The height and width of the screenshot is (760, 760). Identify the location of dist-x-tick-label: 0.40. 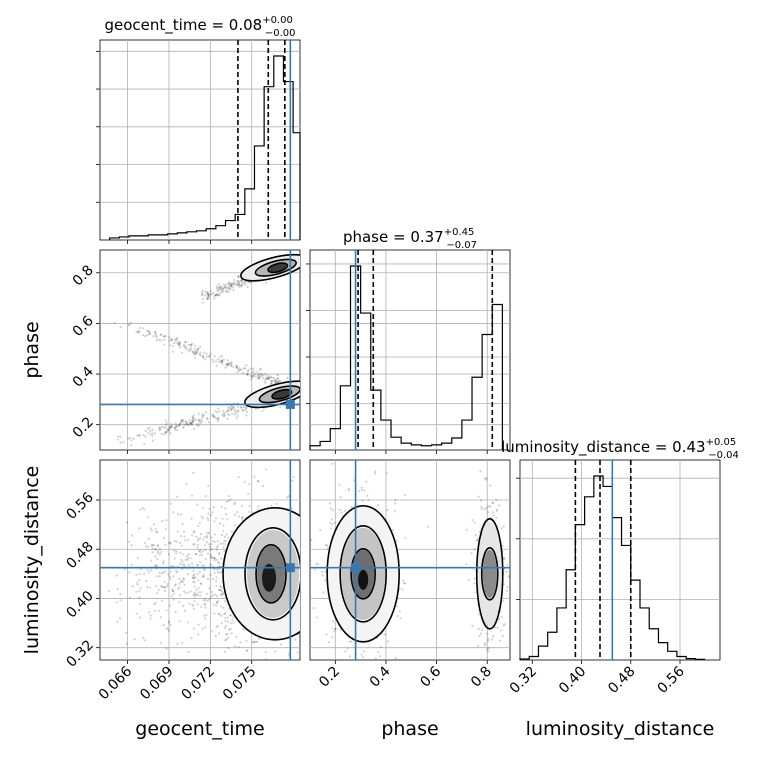
(572, 680).